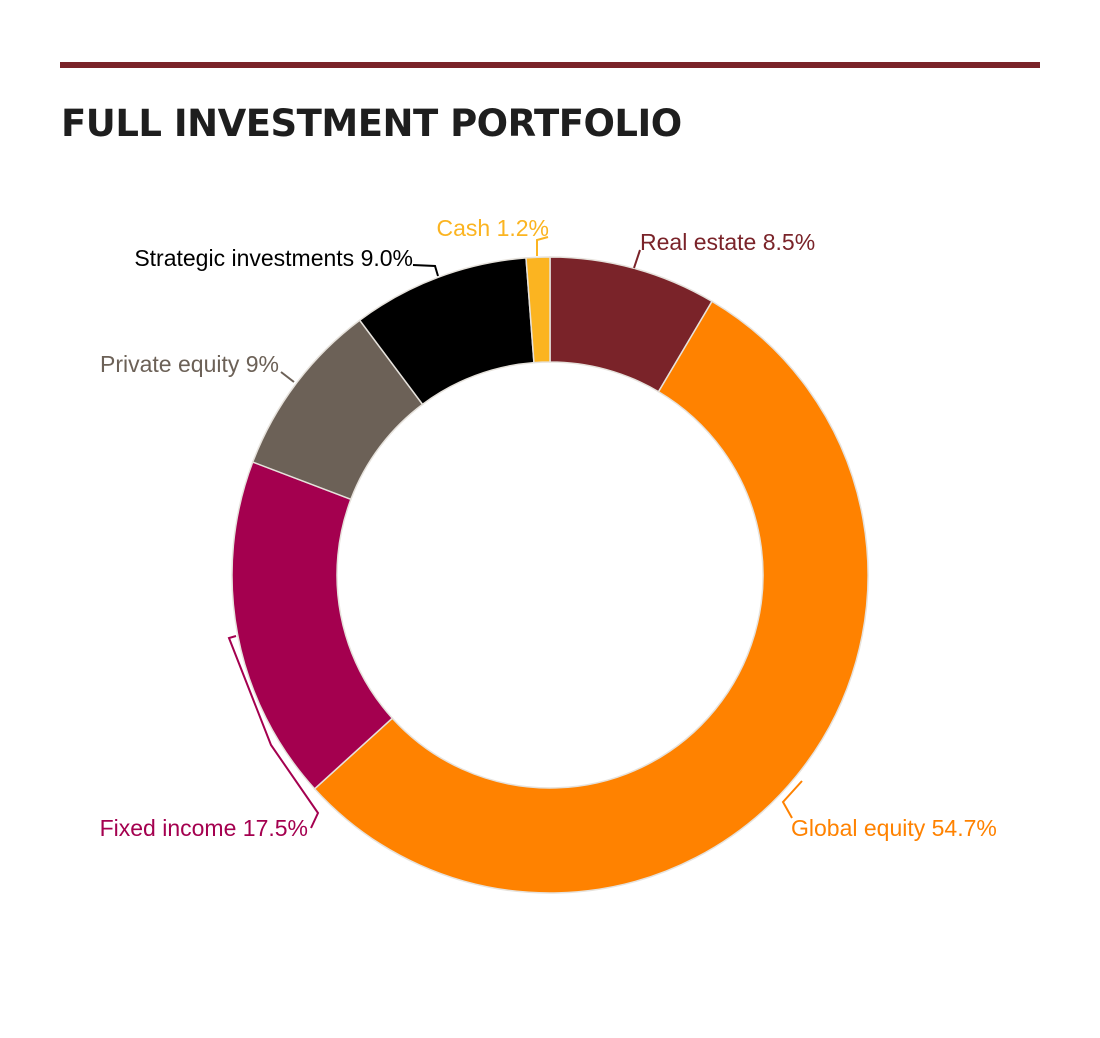 This screenshot has width=1100, height=1038. Describe the element at coordinates (727, 242) in the screenshot. I see `label-real-estate: Real estate 8.5%` at that location.